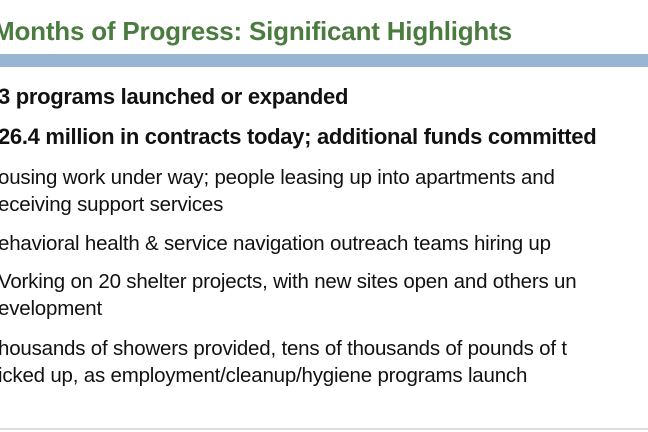 Image resolution: width=648 pixels, height=432 pixels. What do you see at coordinates (112, 204) in the screenshot?
I see `bullet-3-line-2: eceiving support services` at bounding box center [112, 204].